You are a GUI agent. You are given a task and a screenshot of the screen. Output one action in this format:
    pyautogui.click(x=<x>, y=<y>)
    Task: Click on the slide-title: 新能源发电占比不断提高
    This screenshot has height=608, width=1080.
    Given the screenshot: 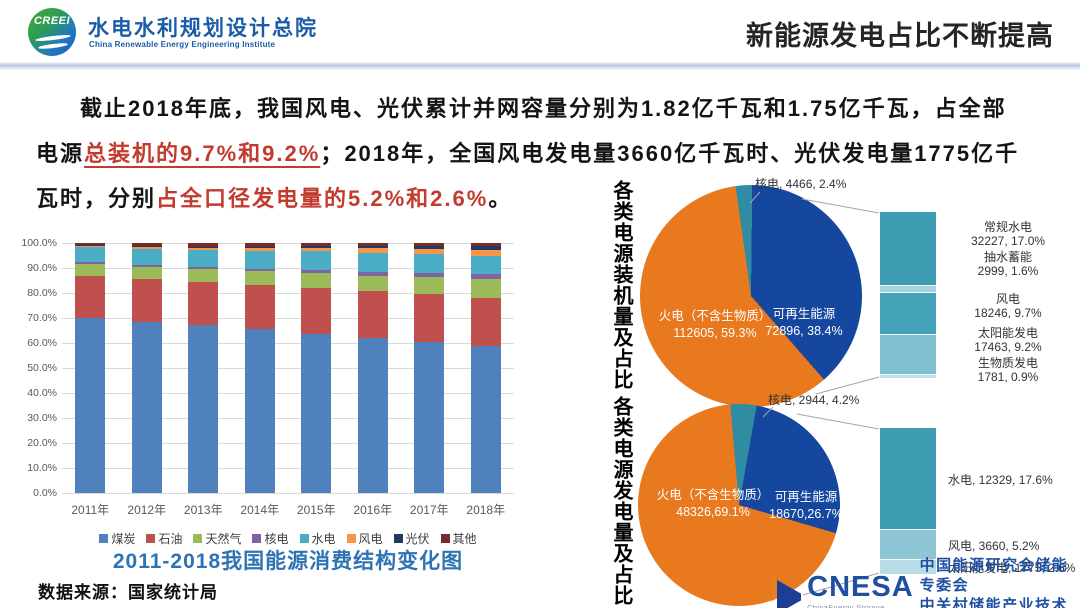 What is the action you would take?
    pyautogui.click(x=900, y=36)
    